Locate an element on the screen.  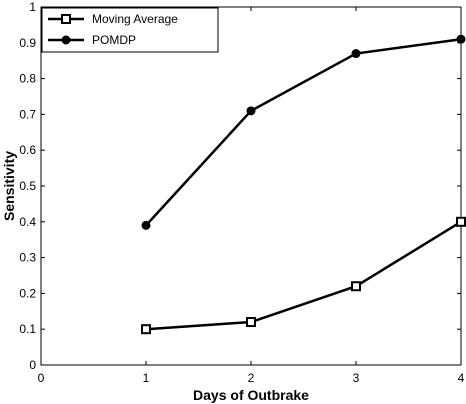
y-tick-label: 0.6 is located at coordinates (27, 150).